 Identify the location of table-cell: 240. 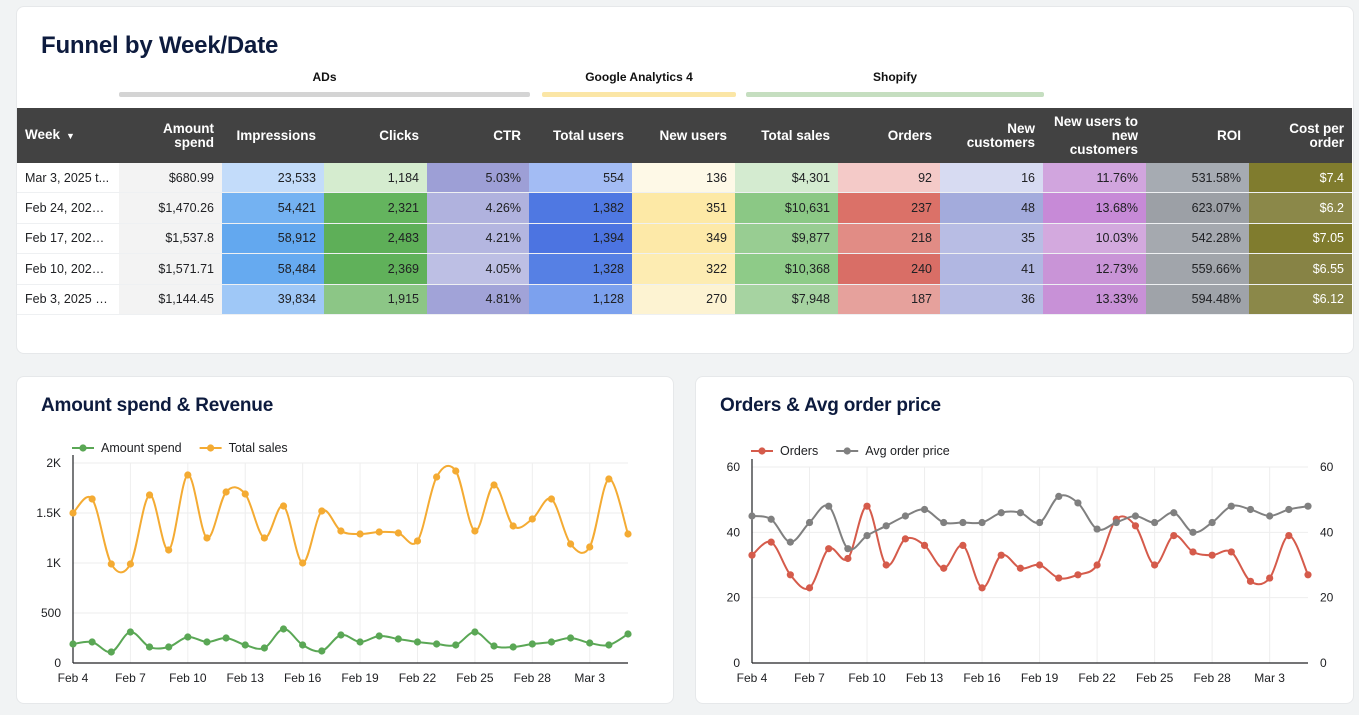
(889, 269).